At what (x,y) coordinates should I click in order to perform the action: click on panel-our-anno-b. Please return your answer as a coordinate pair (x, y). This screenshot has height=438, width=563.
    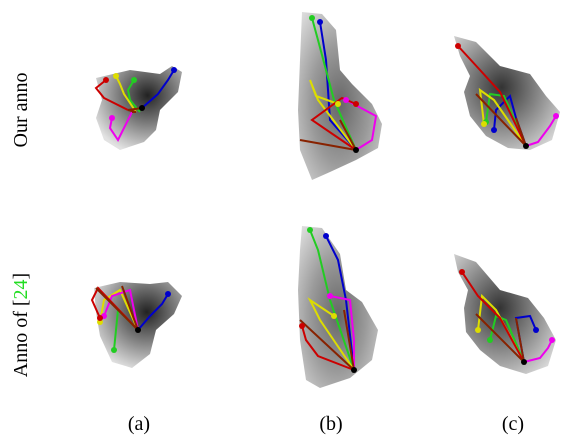
    Looking at the image, I should click on (340, 96).